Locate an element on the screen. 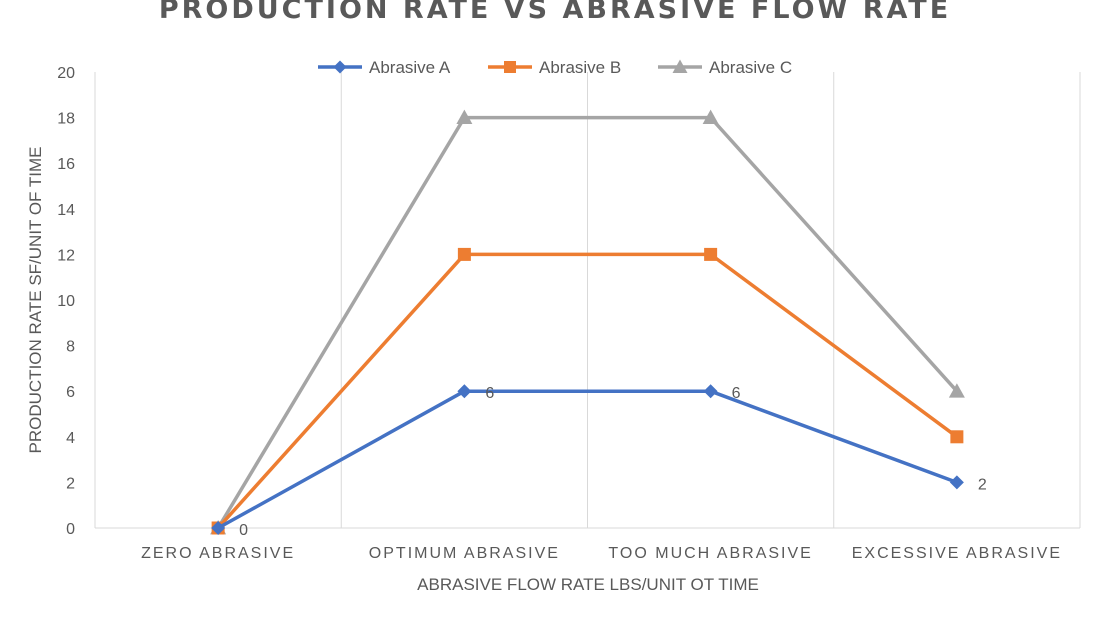  y-tick-label: 18 is located at coordinates (66, 119).